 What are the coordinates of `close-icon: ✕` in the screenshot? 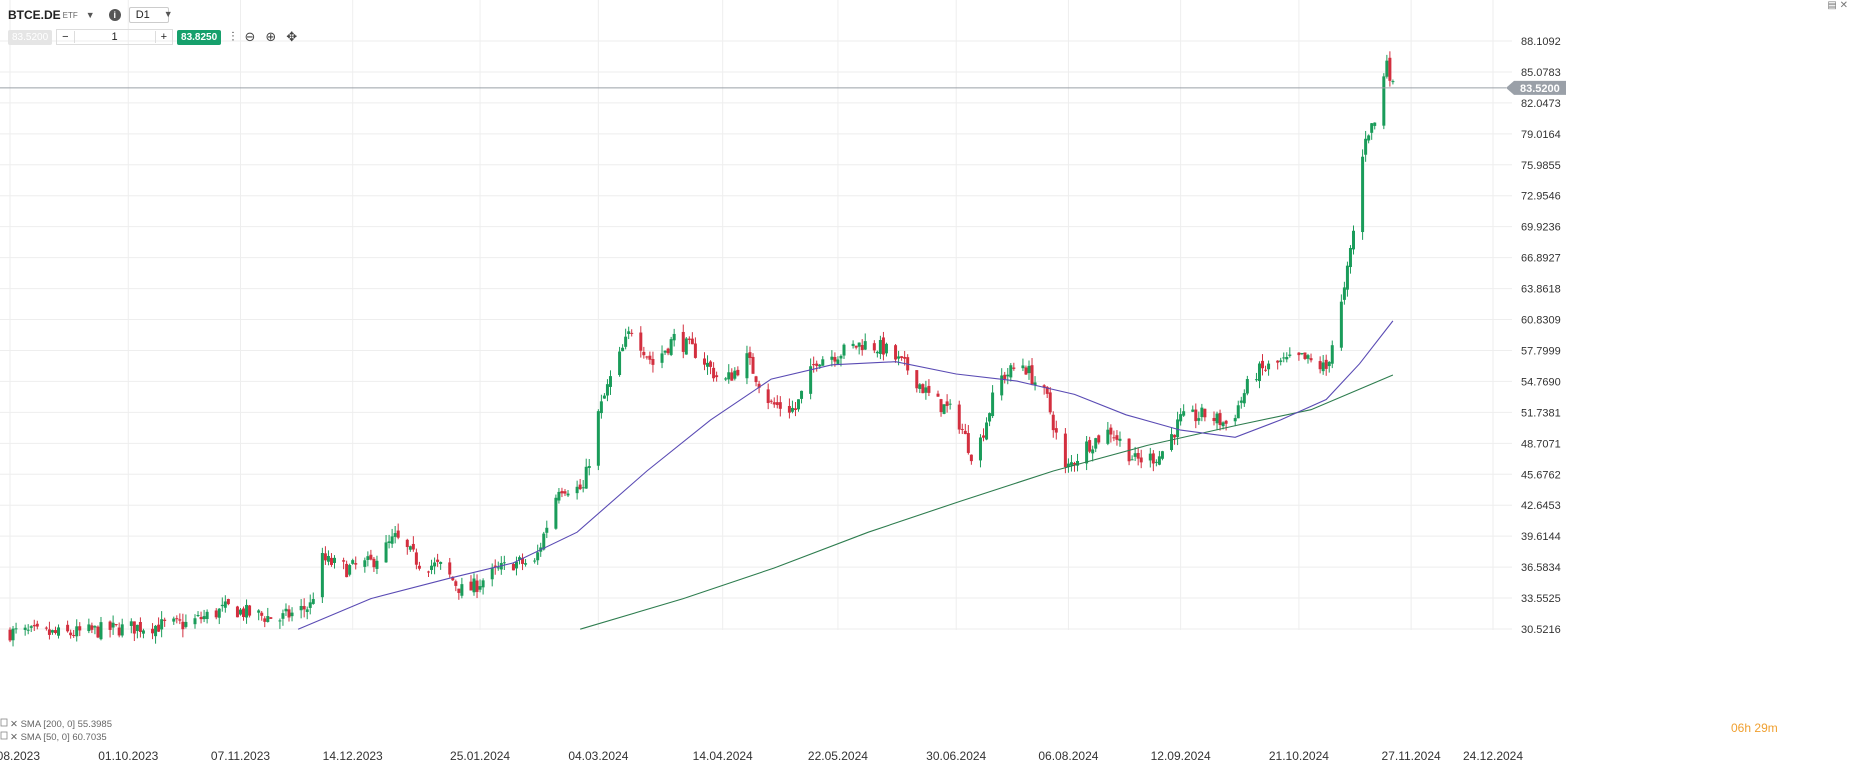 It's located at (1843, 5).